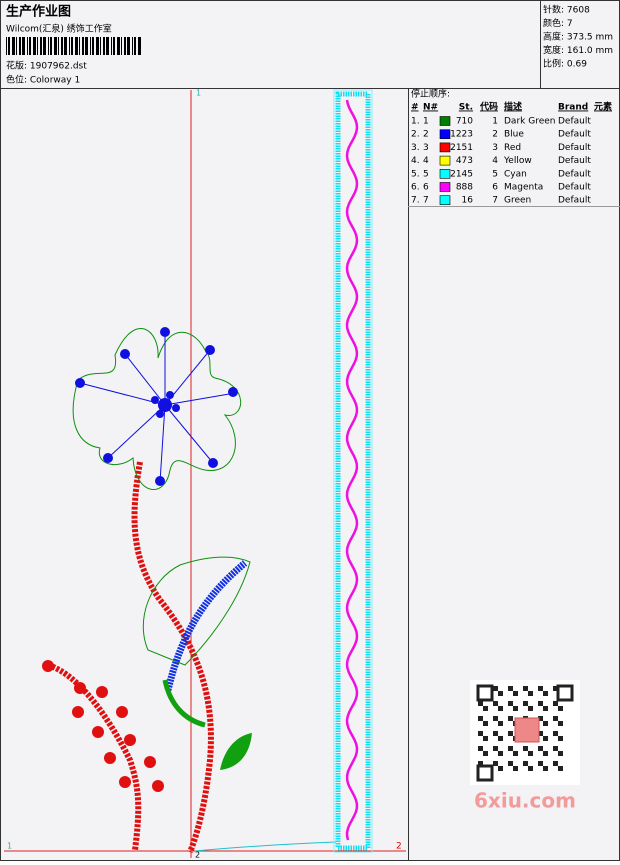 The width and height of the screenshot is (620, 865). What do you see at coordinates (566, 10) in the screenshot?
I see `stat: 针数: 7608` at bounding box center [566, 10].